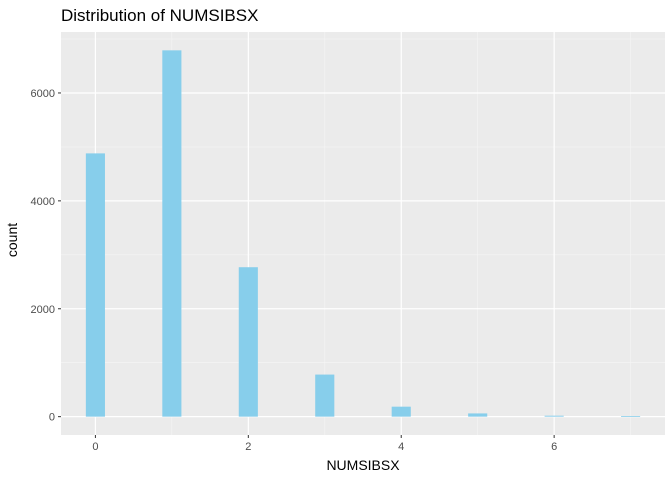 The image size is (672, 480). I want to click on x-tick-label: 2, so click(248, 447).